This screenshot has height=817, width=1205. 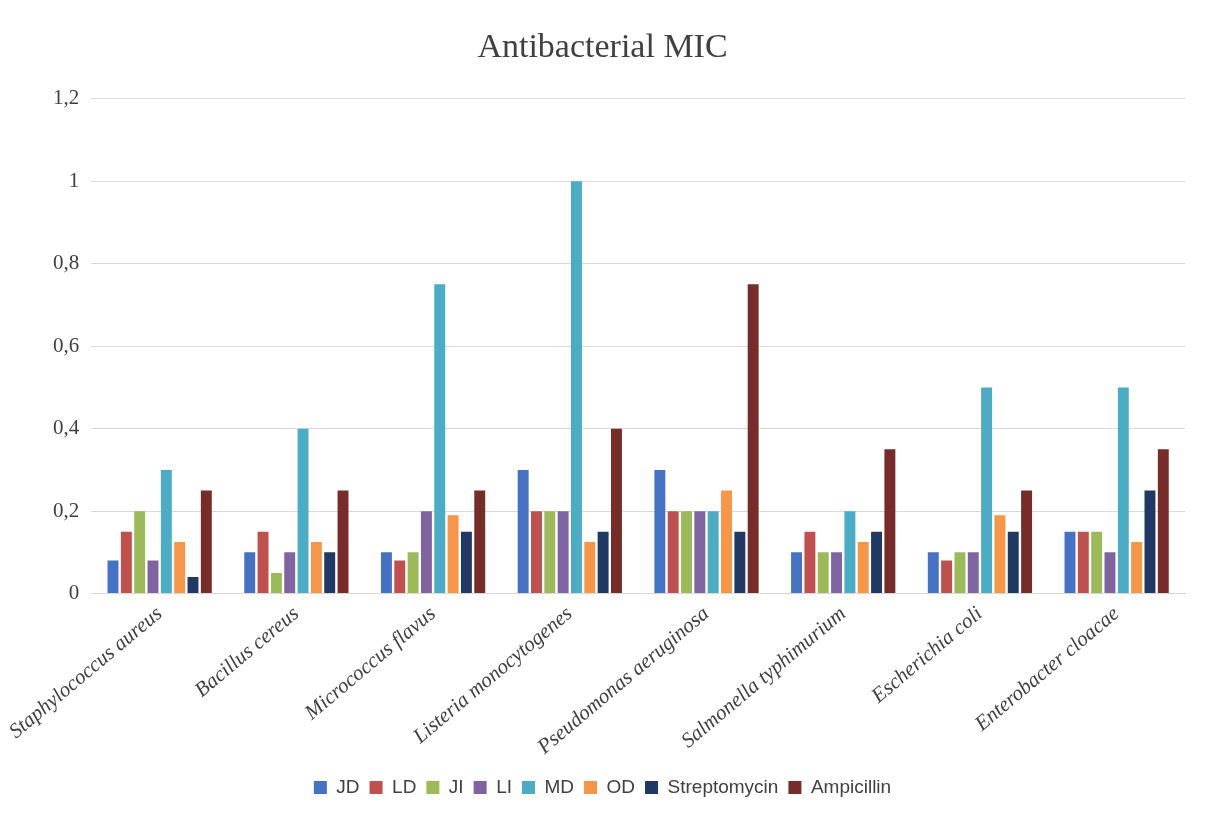 I want to click on y-tick-label: 0, so click(x=74, y=592).